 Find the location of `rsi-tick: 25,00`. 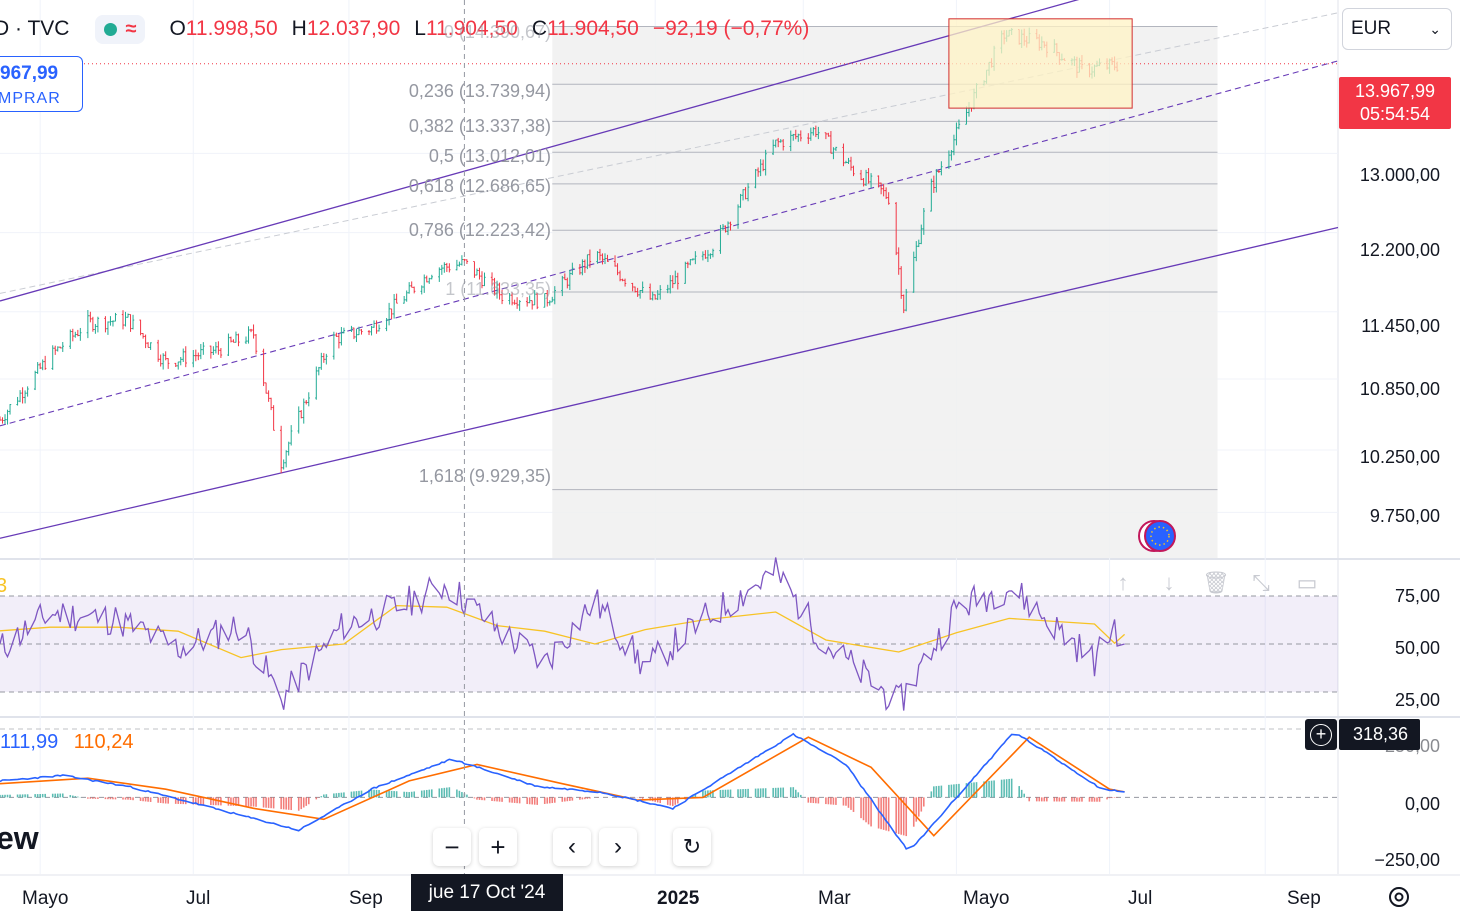

rsi-tick: 25,00 is located at coordinates (1417, 700).